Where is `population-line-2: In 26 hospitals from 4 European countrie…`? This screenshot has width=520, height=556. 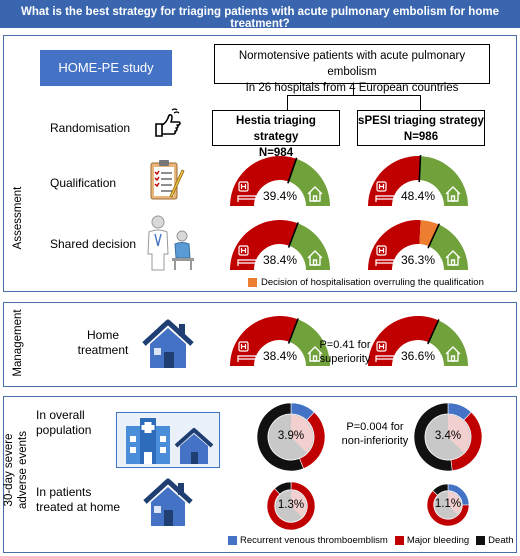 population-line-2: In 26 hospitals from 4 European countrie… is located at coordinates (352, 88).